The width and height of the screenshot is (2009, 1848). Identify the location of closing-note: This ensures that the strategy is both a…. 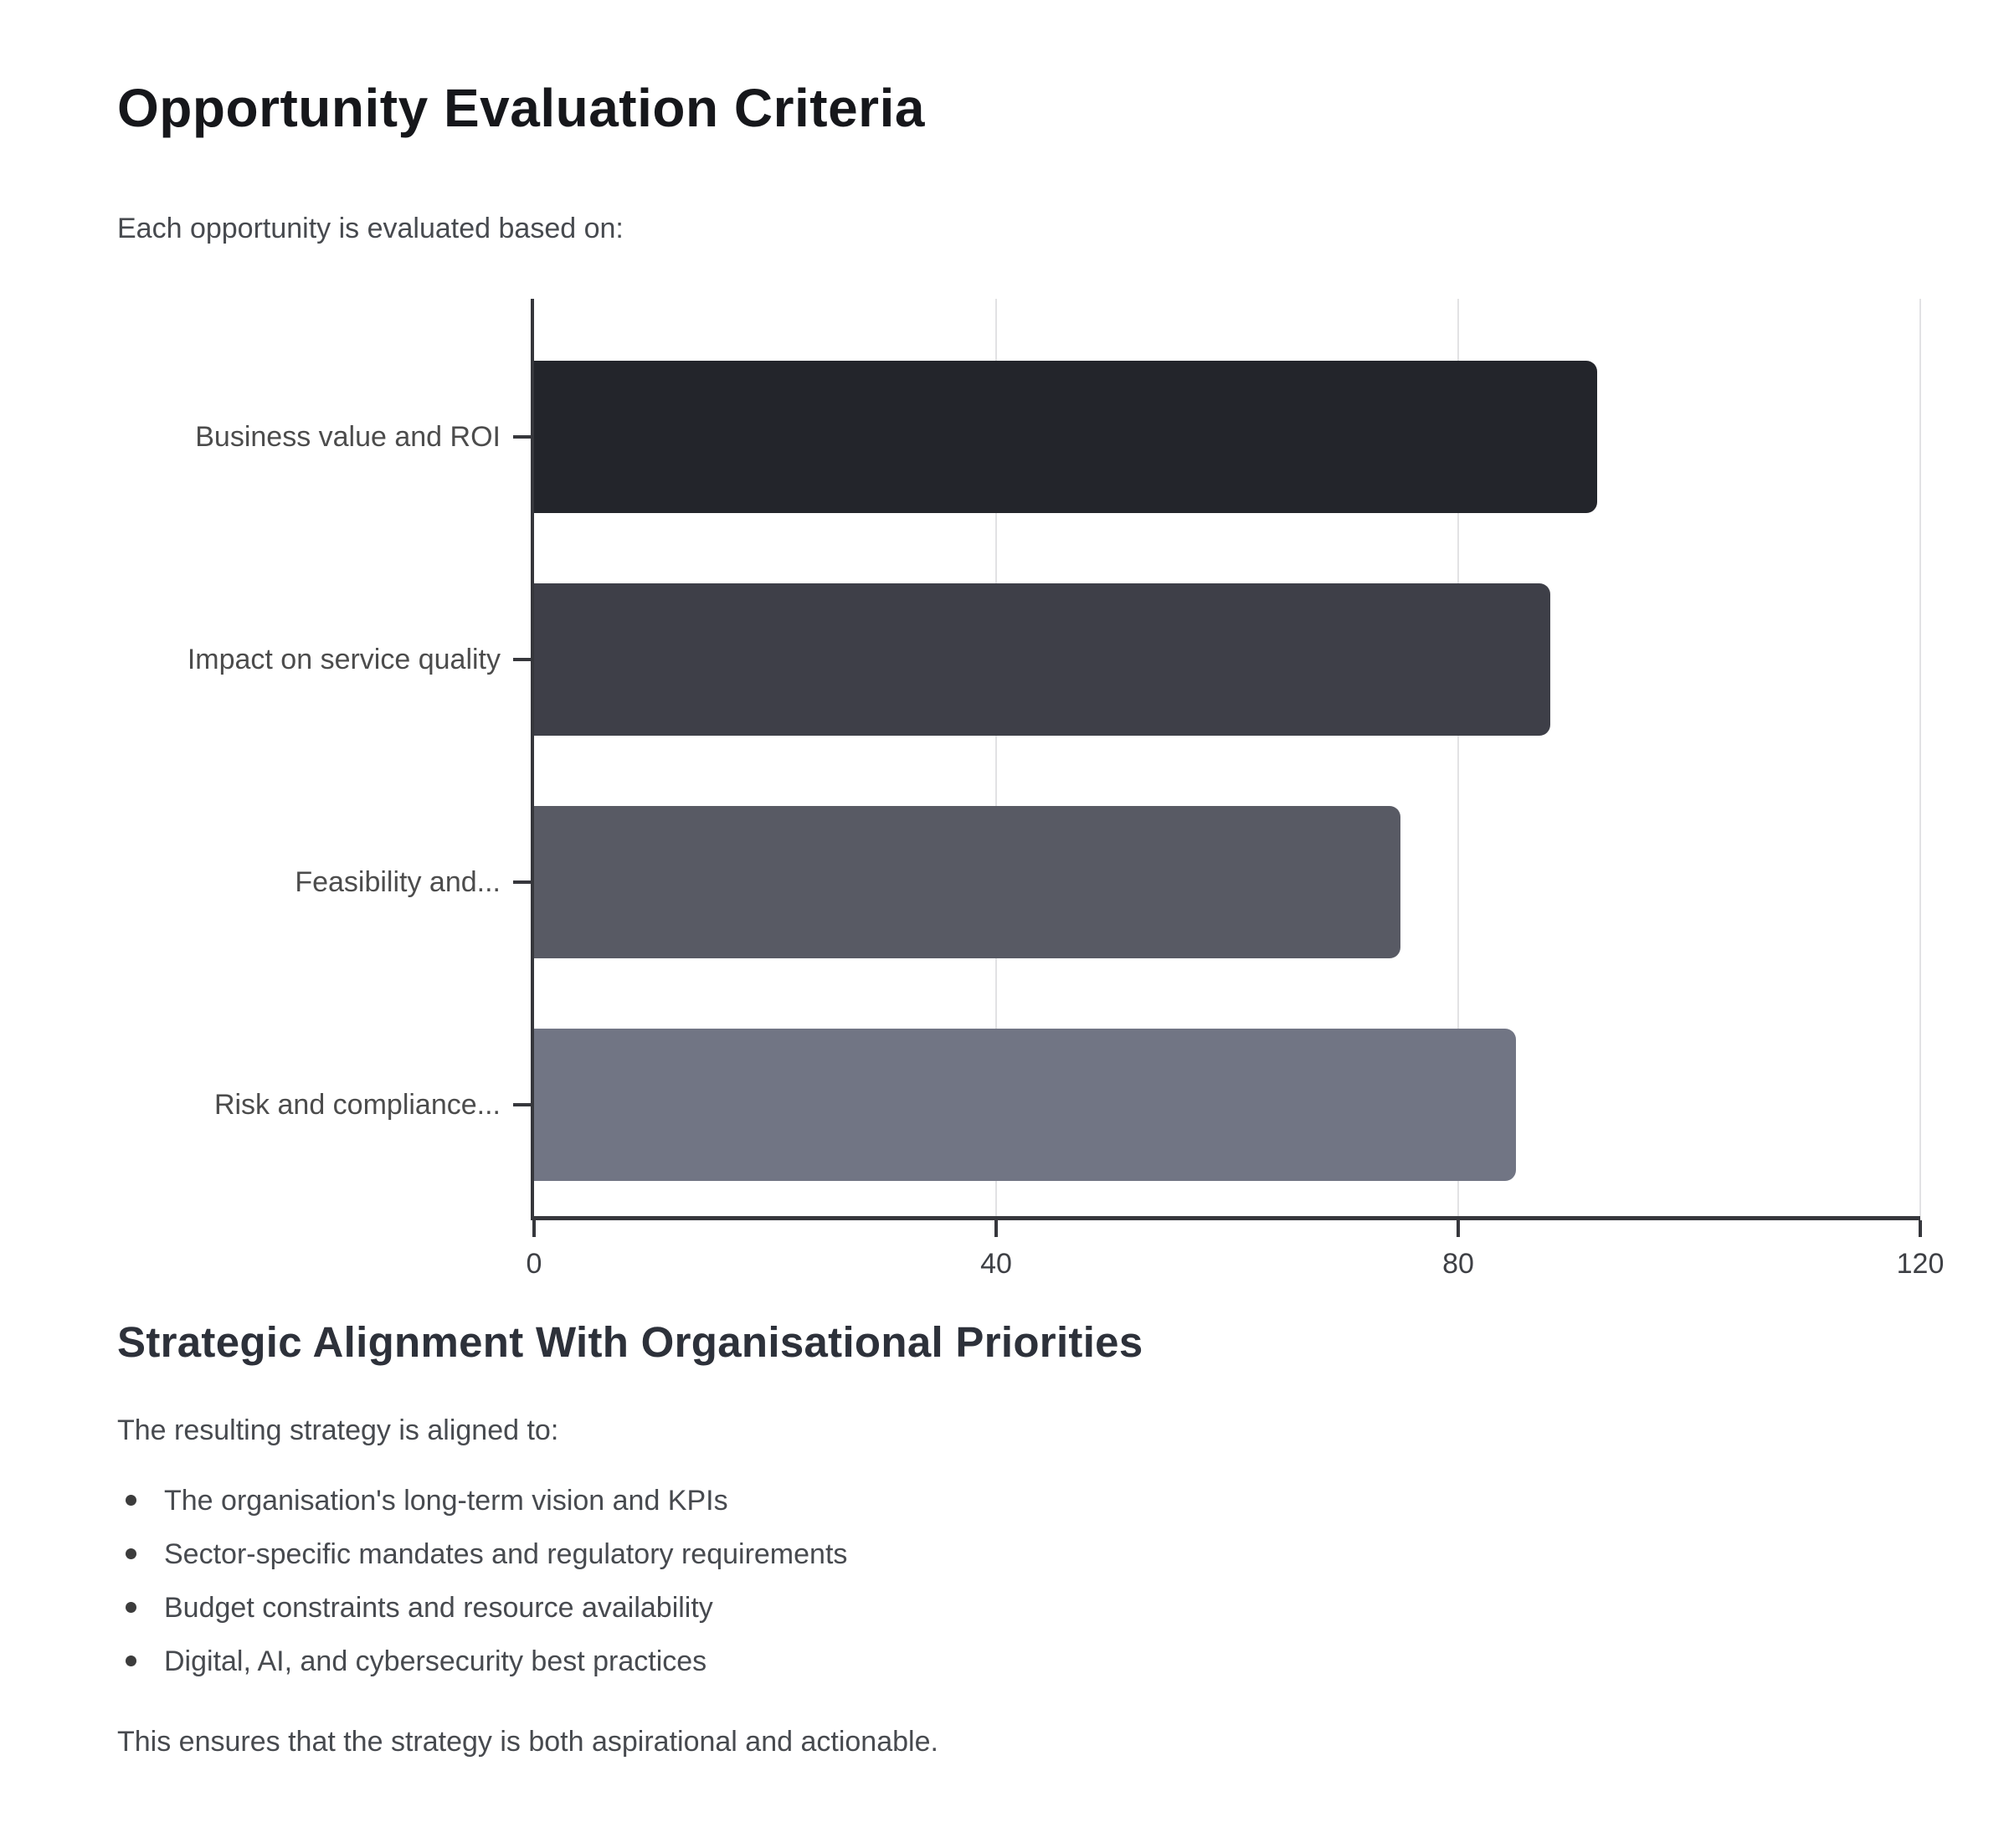
(527, 1742).